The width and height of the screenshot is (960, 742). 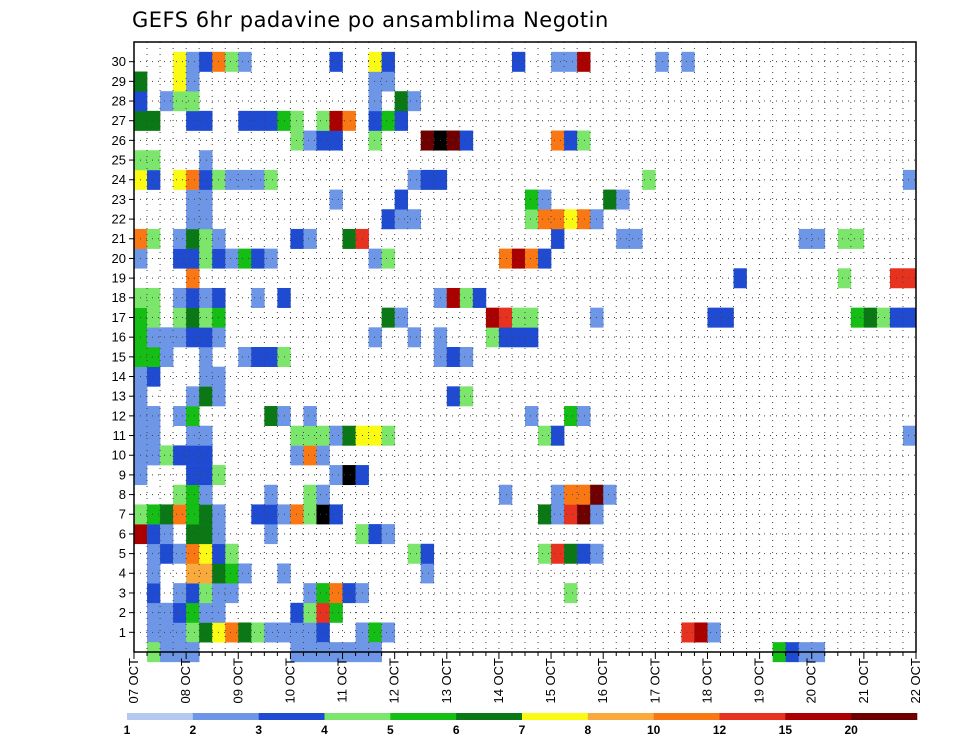 I want to click on x-tick-label: 08 OCT, so click(x=185, y=681).